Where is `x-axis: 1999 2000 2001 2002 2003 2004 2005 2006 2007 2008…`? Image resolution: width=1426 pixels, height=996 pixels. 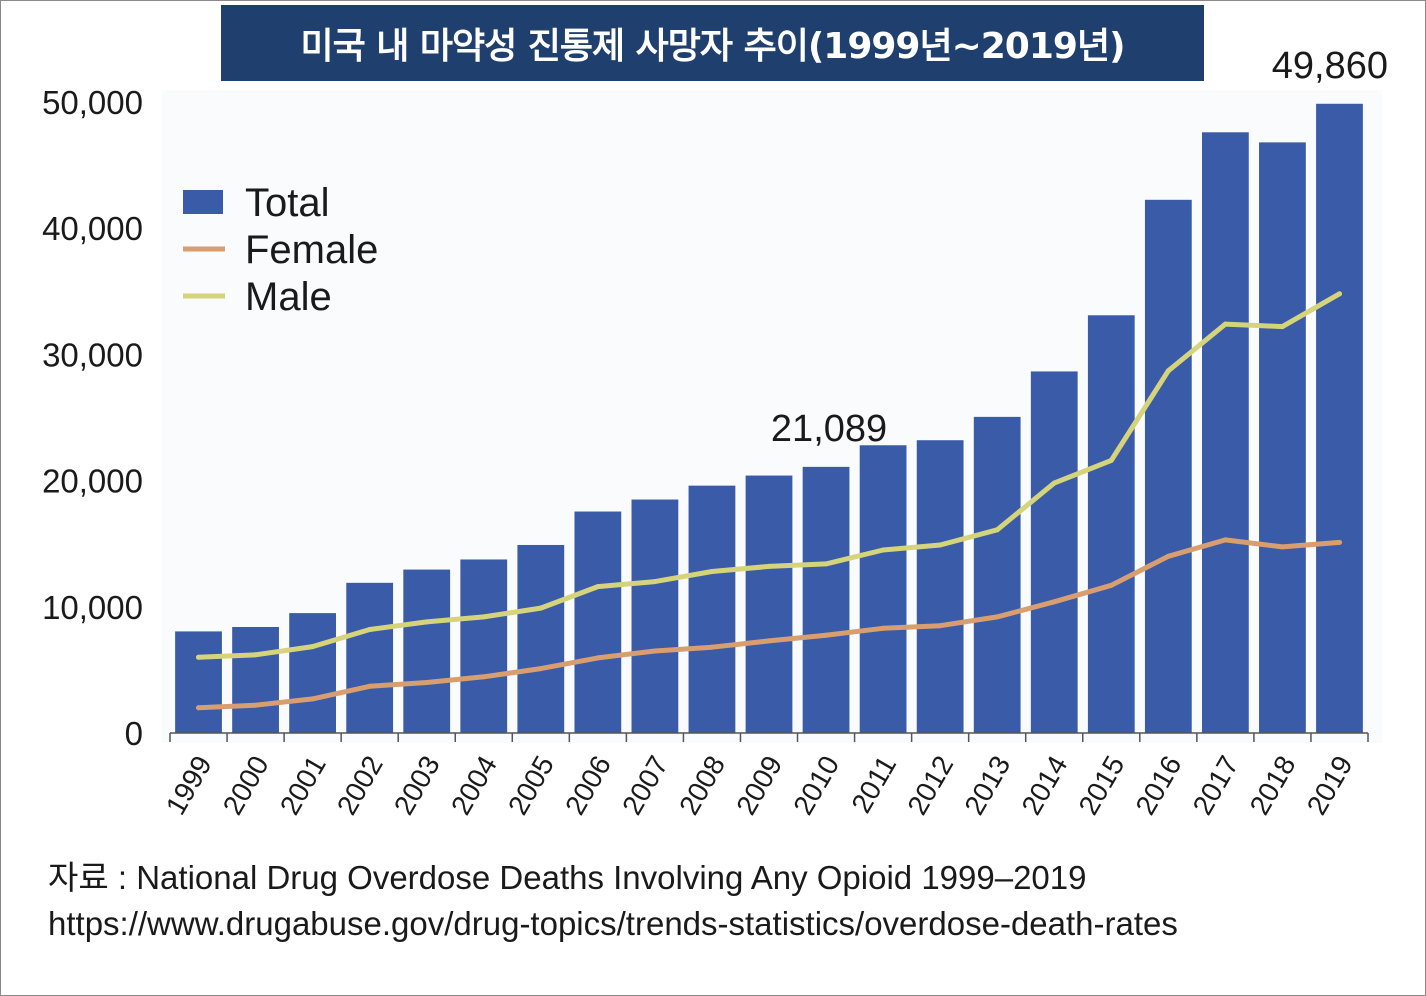 x-axis: 1999 2000 2001 2002 2003 2004 2005 2006 2007 2008… is located at coordinates (764, 776).